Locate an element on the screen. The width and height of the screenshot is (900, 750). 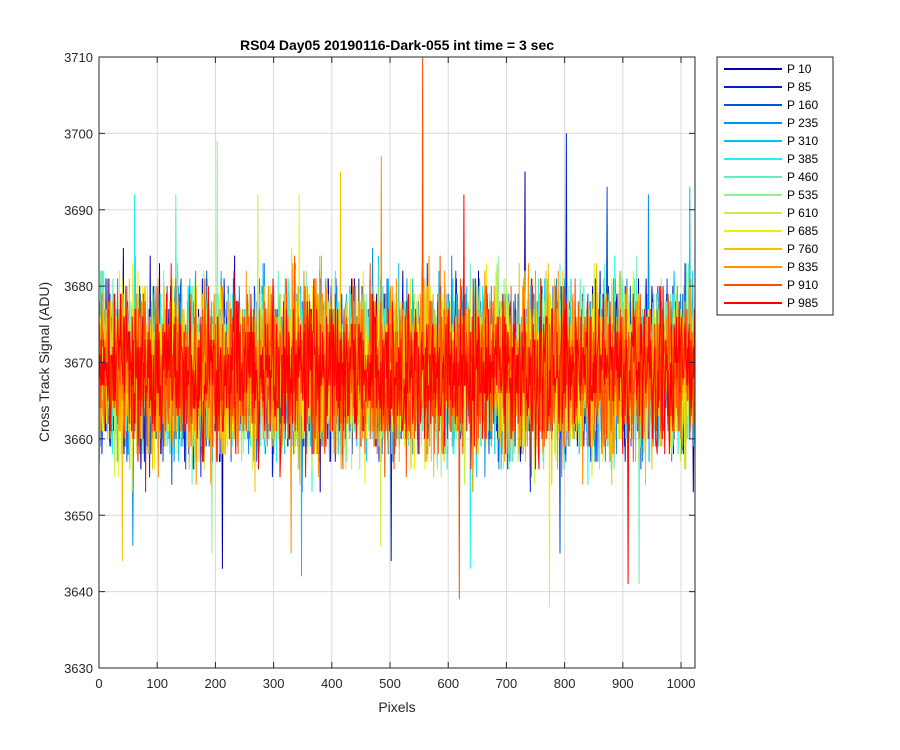
x-tick-label: 600 is located at coordinates (448, 683).